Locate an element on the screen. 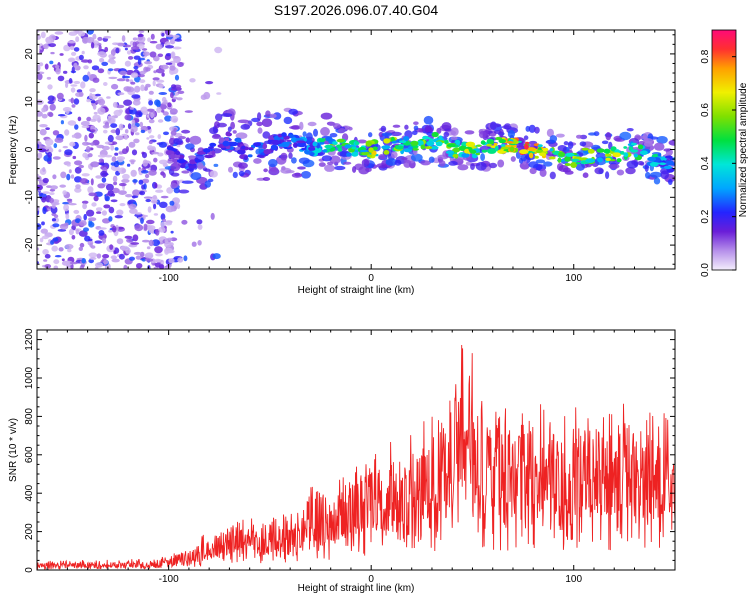 This screenshot has width=750, height=600. colorbar-tick-label: 0.0 is located at coordinates (705, 270).